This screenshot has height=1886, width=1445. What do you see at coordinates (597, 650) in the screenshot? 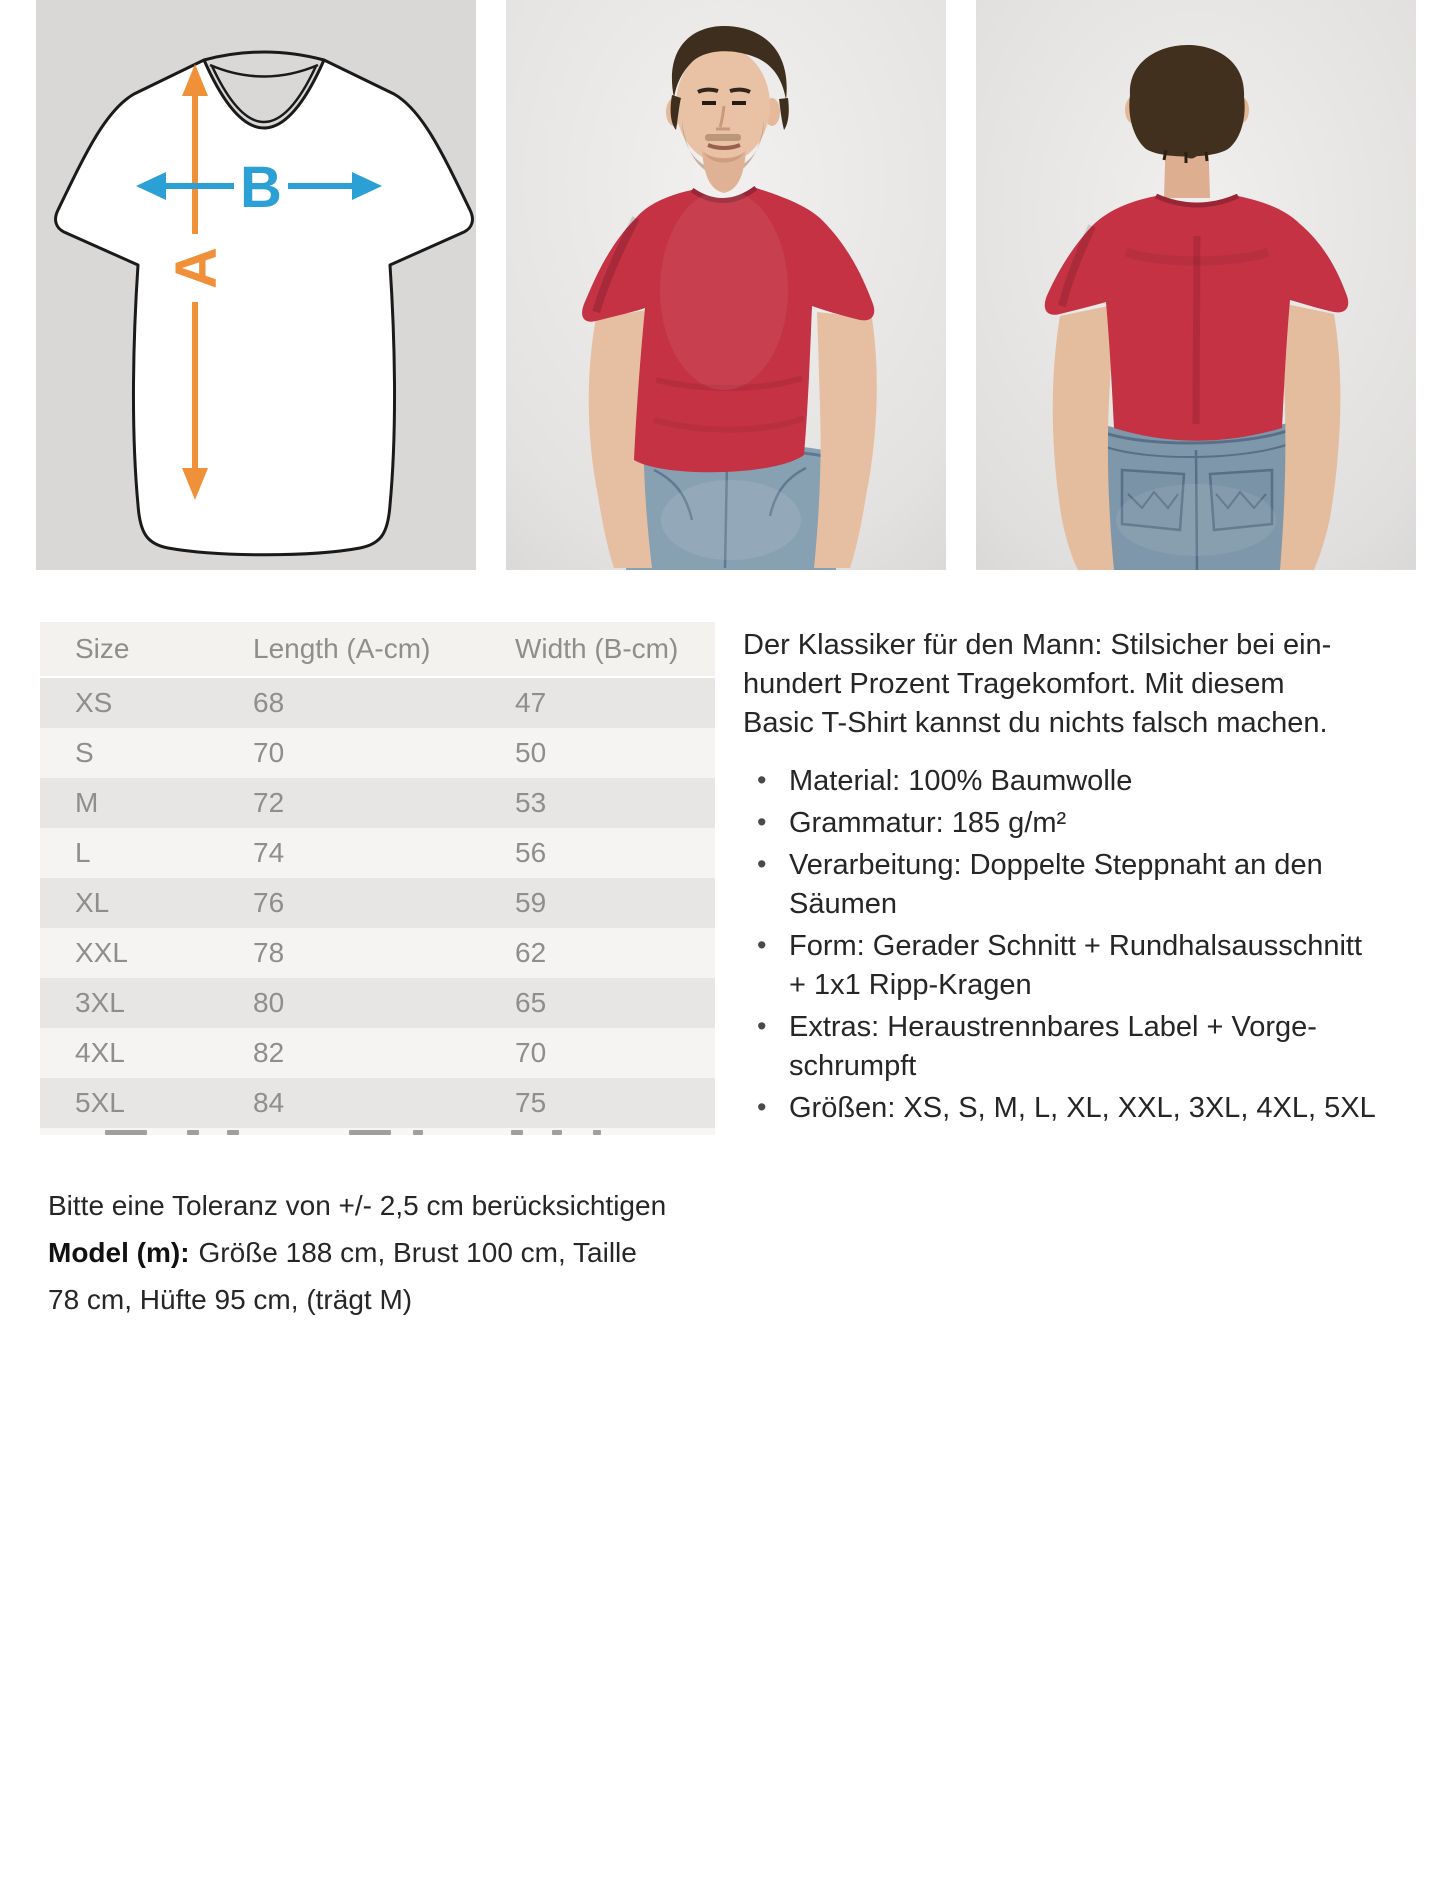
I see `col-header-width: Width (B-cm)` at bounding box center [597, 650].